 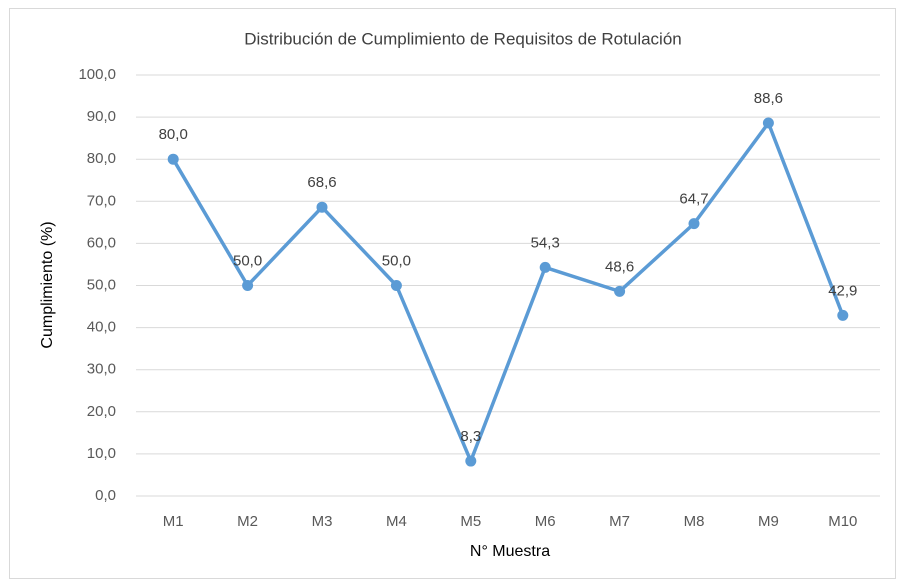 What do you see at coordinates (97, 74) in the screenshot?
I see `y-tick-label: 100,0` at bounding box center [97, 74].